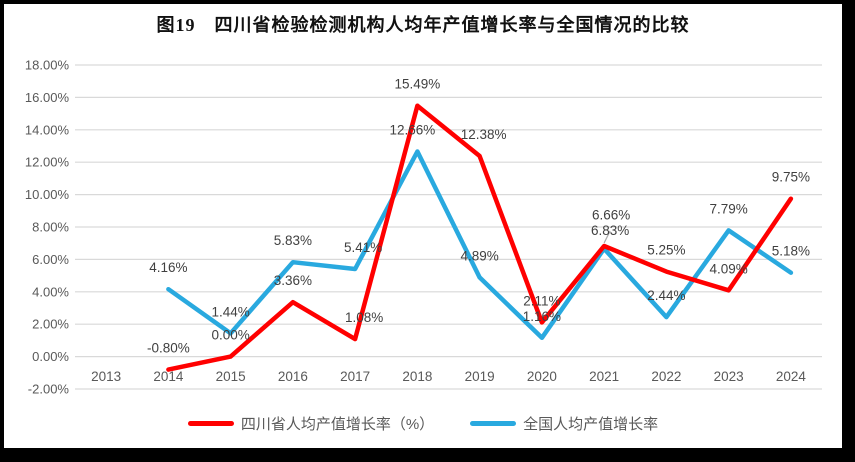 This screenshot has width=855, height=462. Describe the element at coordinates (729, 376) in the screenshot. I see `svg-text: 2023` at that location.